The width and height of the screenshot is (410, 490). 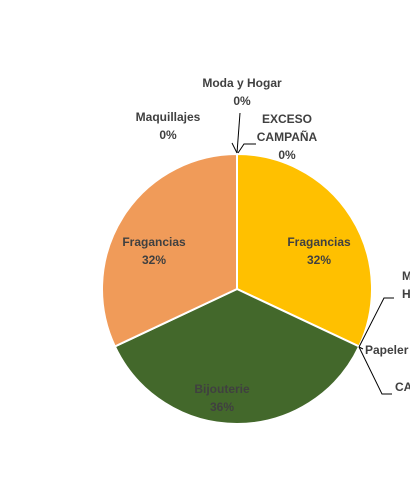 What do you see at coordinates (406, 294) in the screenshot?
I see `slice-label-3-line-1: Ho` at bounding box center [406, 294].